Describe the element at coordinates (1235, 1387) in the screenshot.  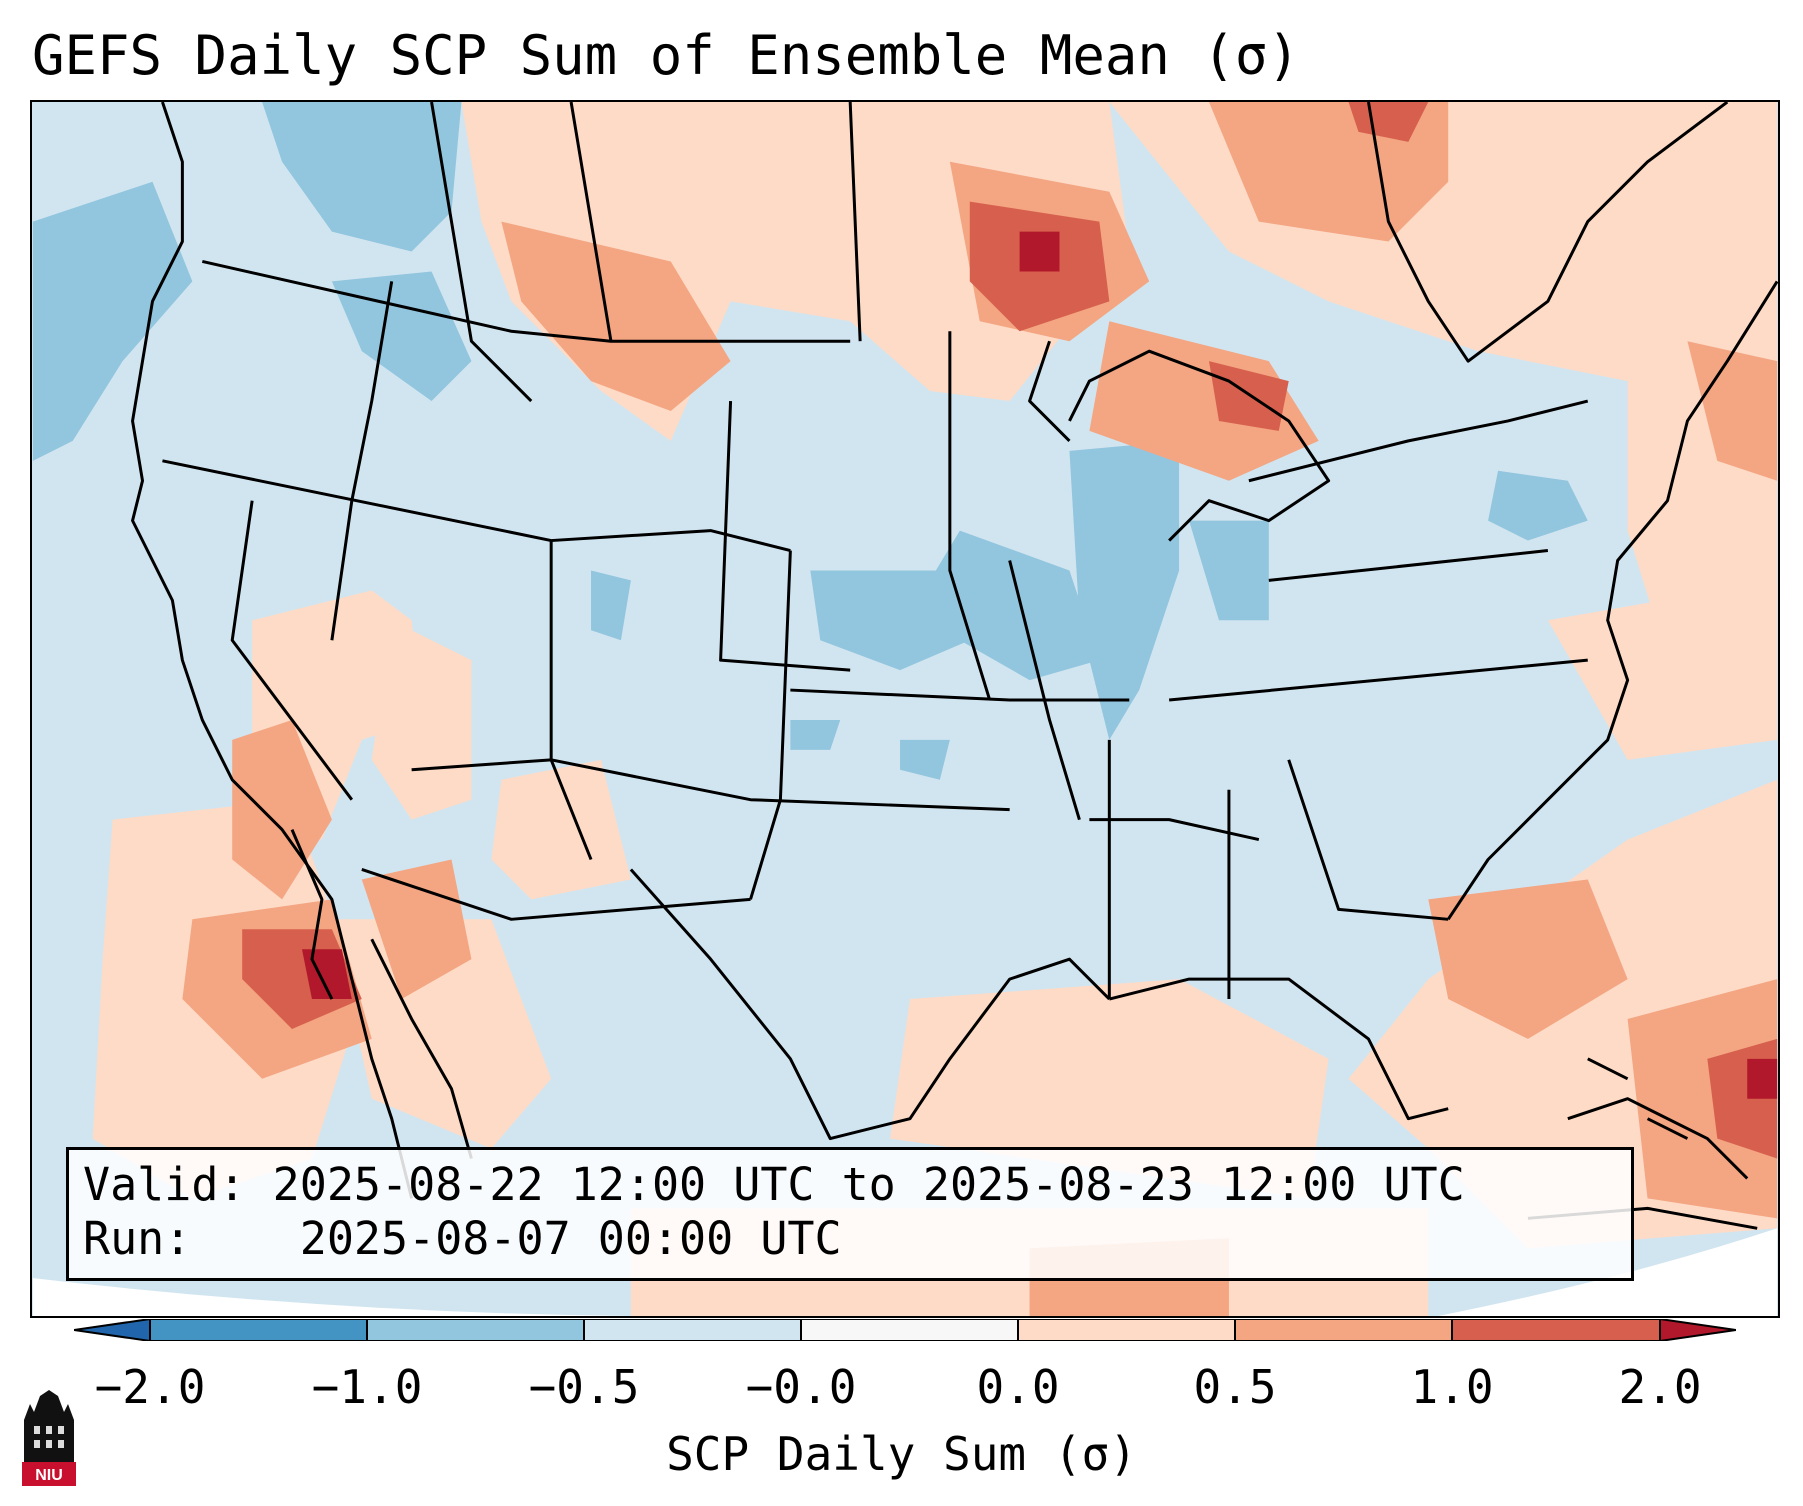
I see `colorbar-tick-label: 0.5` at that location.